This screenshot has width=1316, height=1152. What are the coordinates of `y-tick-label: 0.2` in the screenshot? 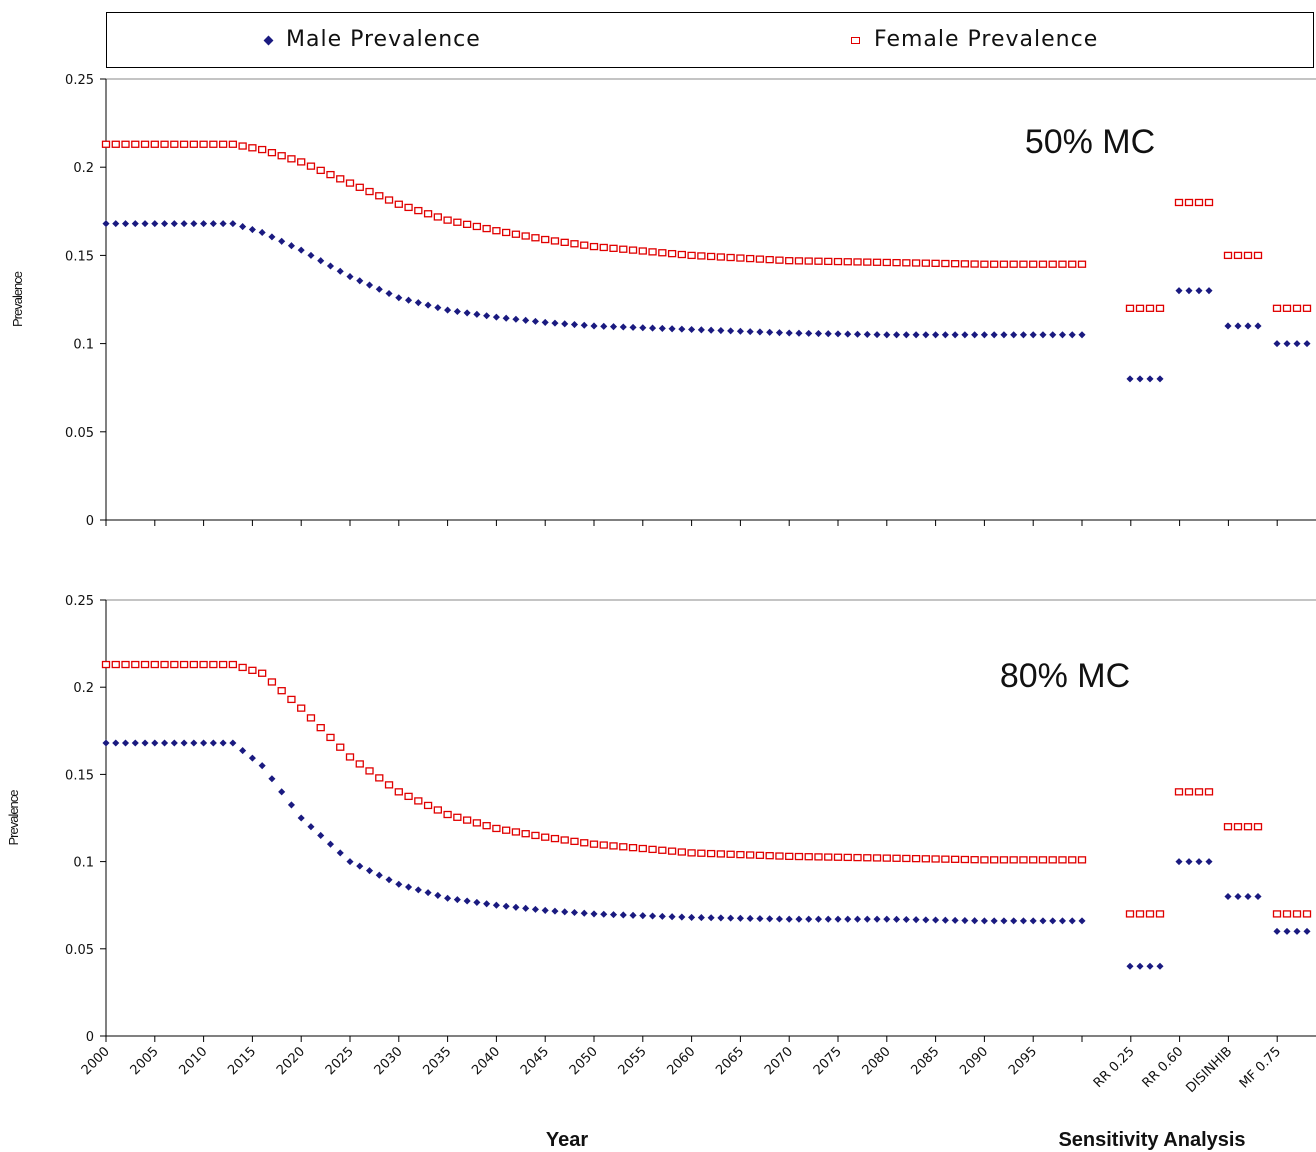 It's located at (83, 688).